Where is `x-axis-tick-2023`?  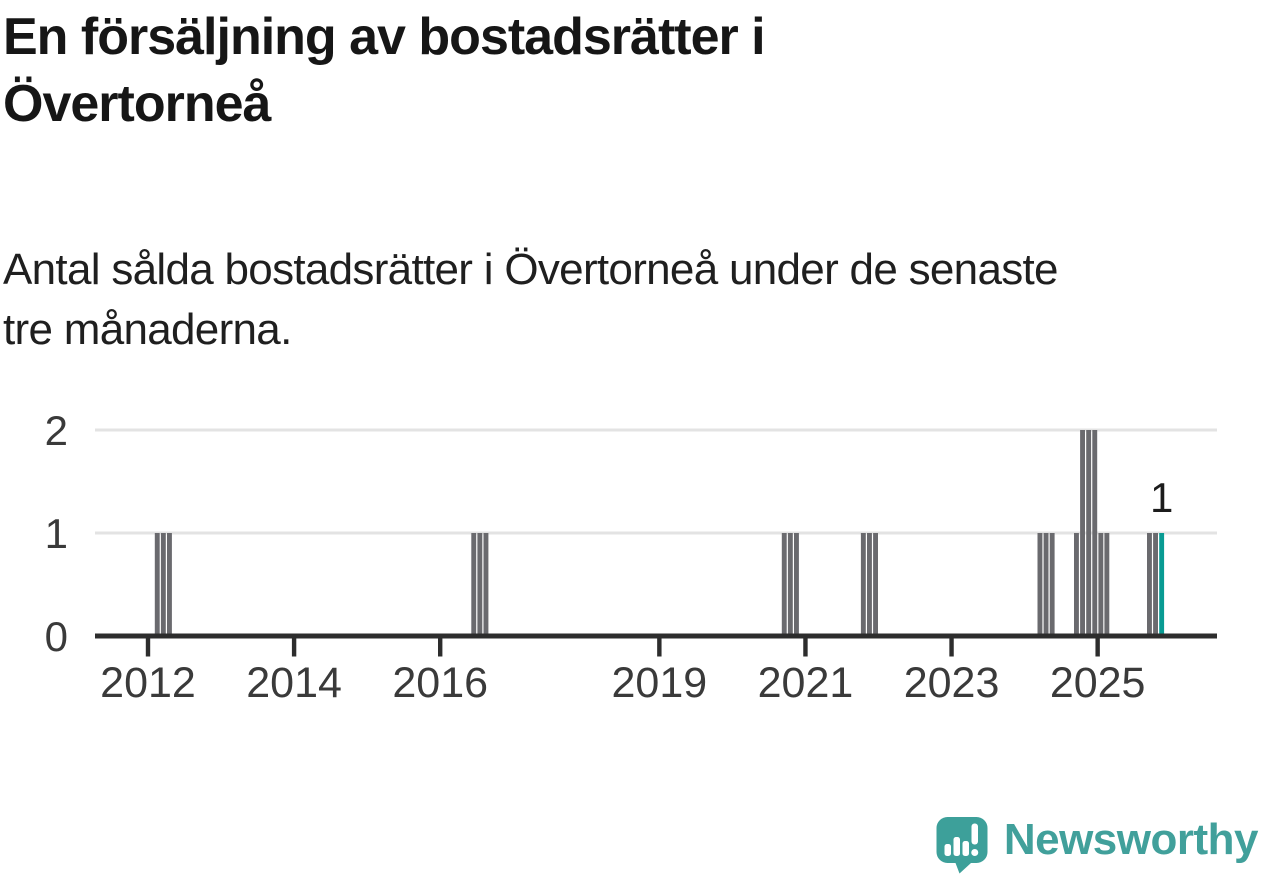
x-axis-tick-2023 is located at coordinates (951, 647).